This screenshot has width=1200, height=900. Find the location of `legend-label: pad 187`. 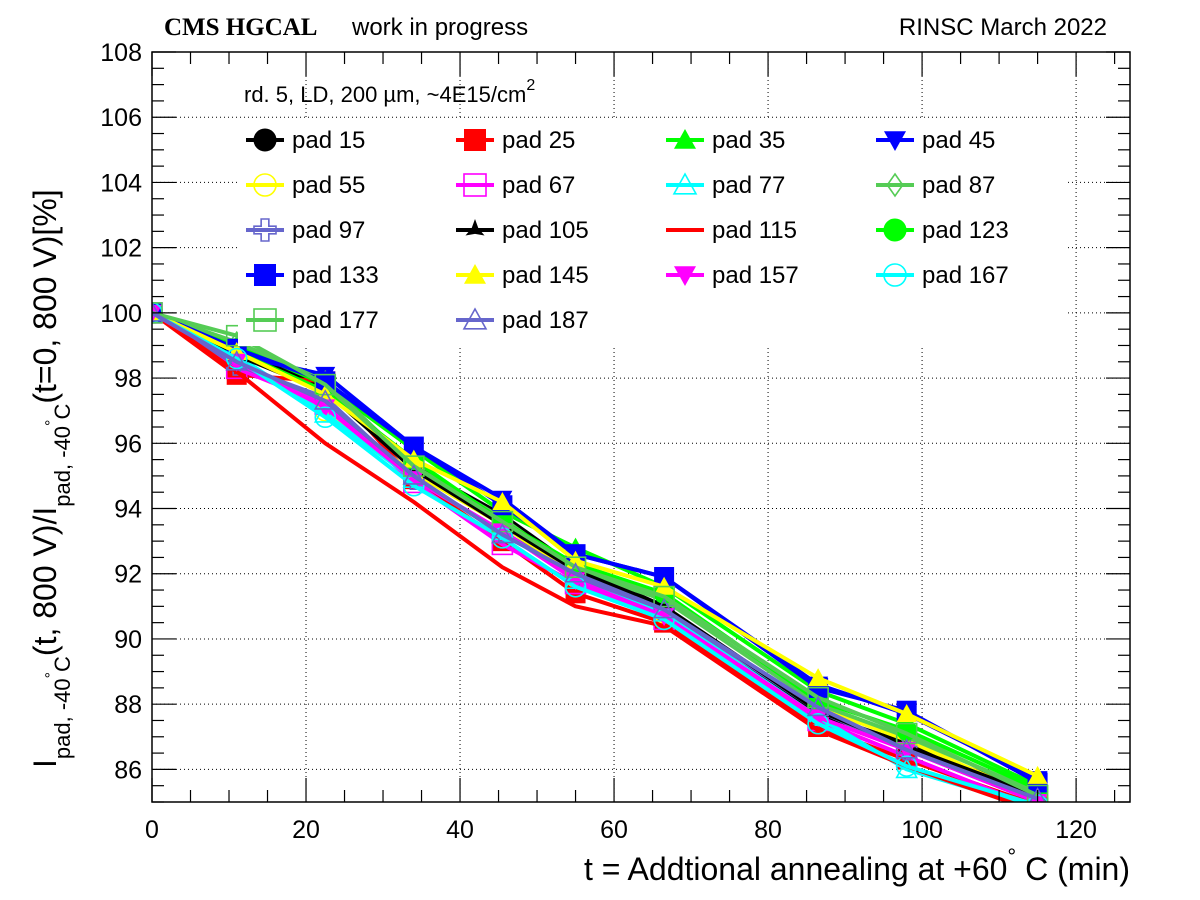

legend-label: pad 187 is located at coordinates (545, 320).